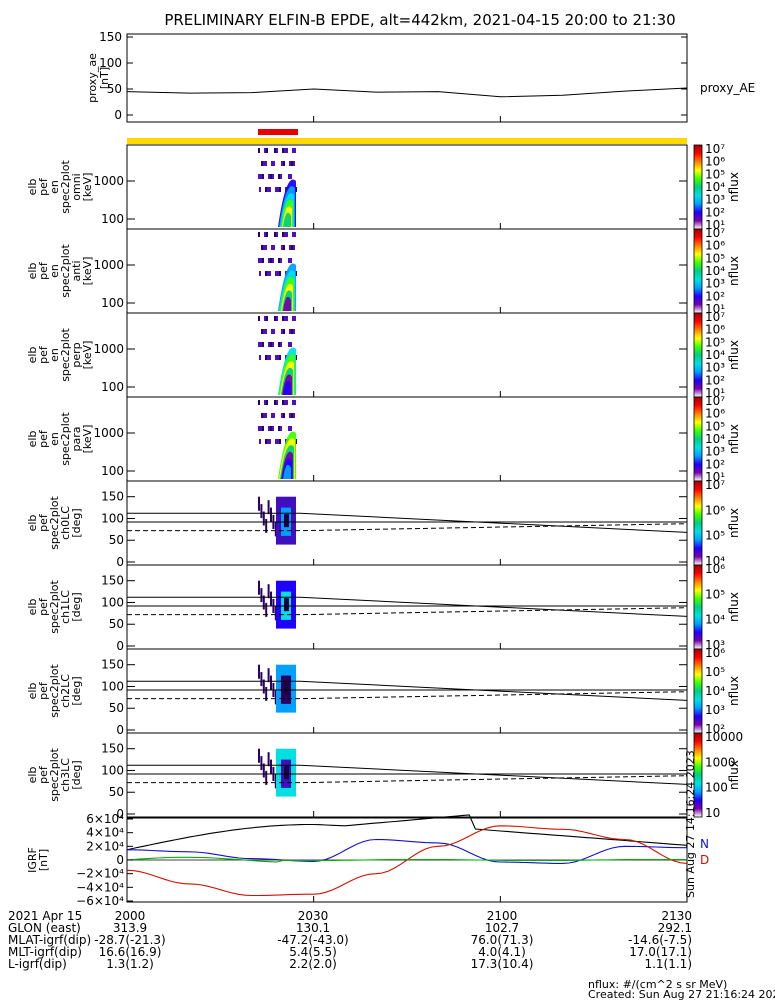 The width and height of the screenshot is (775, 1000). What do you see at coordinates (32, 523) in the screenshot?
I see `pa-ylabel-1-line: elb` at bounding box center [32, 523].